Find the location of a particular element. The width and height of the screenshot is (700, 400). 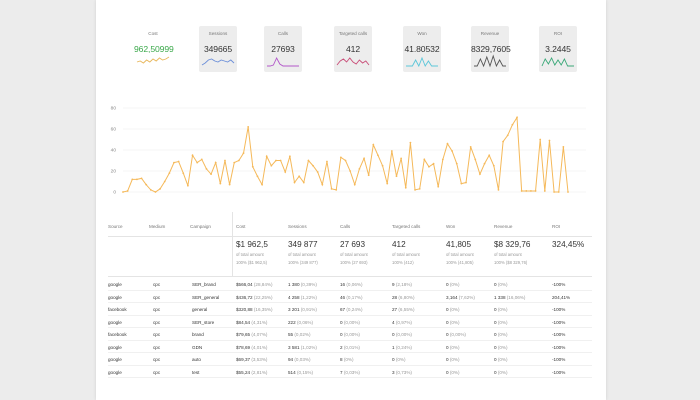

kpi-card-sessions: Sessions 349665 is located at coordinates (218, 49).